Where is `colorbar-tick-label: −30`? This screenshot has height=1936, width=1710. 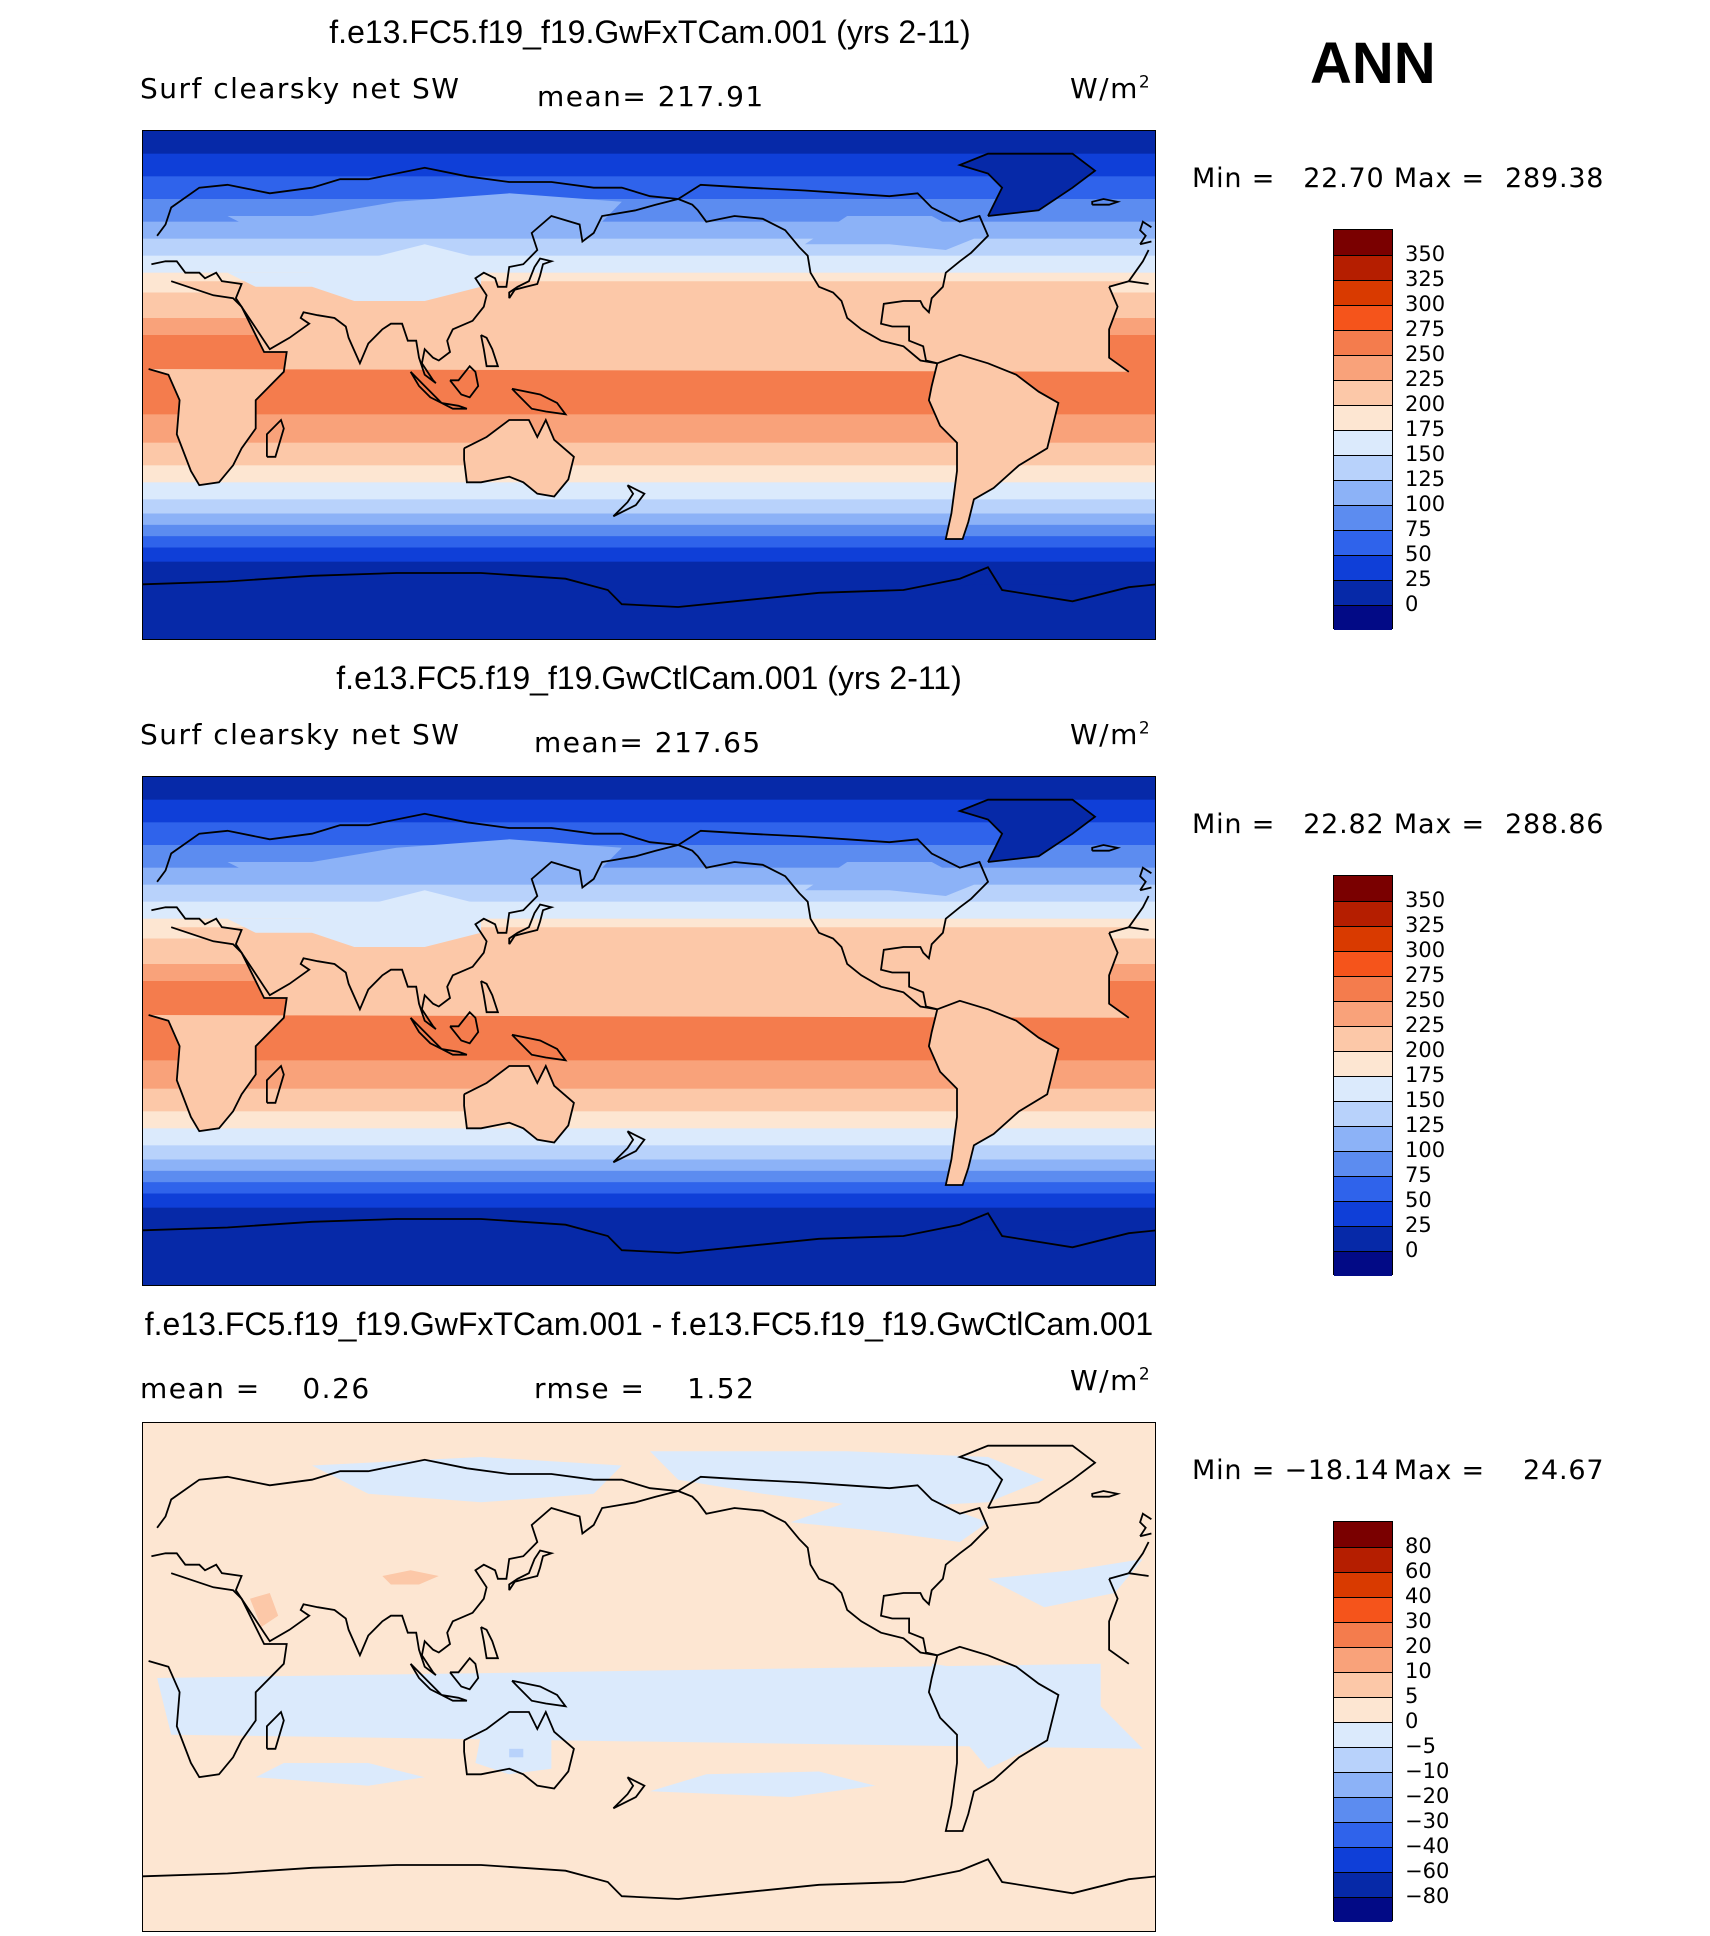
colorbar-tick-label: −30 is located at coordinates (1427, 1821).